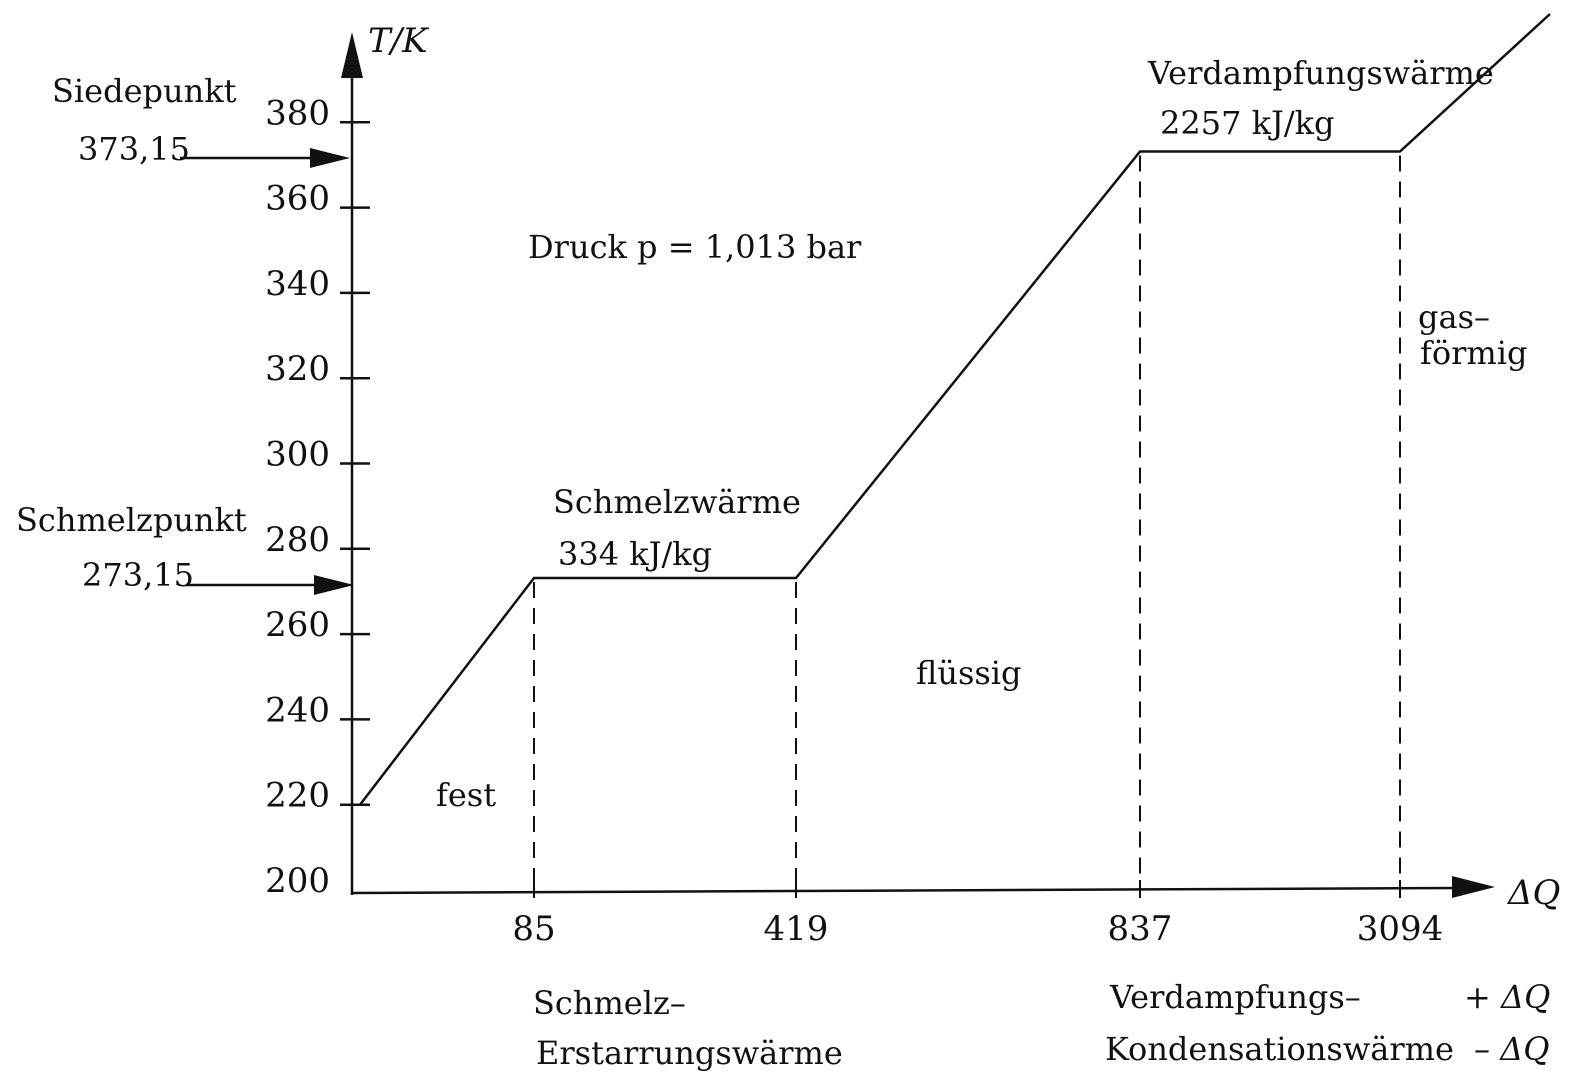 The height and width of the screenshot is (1089, 1582). Describe the element at coordinates (334, 585) in the screenshot. I see `melting-point-arrow-icon` at that location.